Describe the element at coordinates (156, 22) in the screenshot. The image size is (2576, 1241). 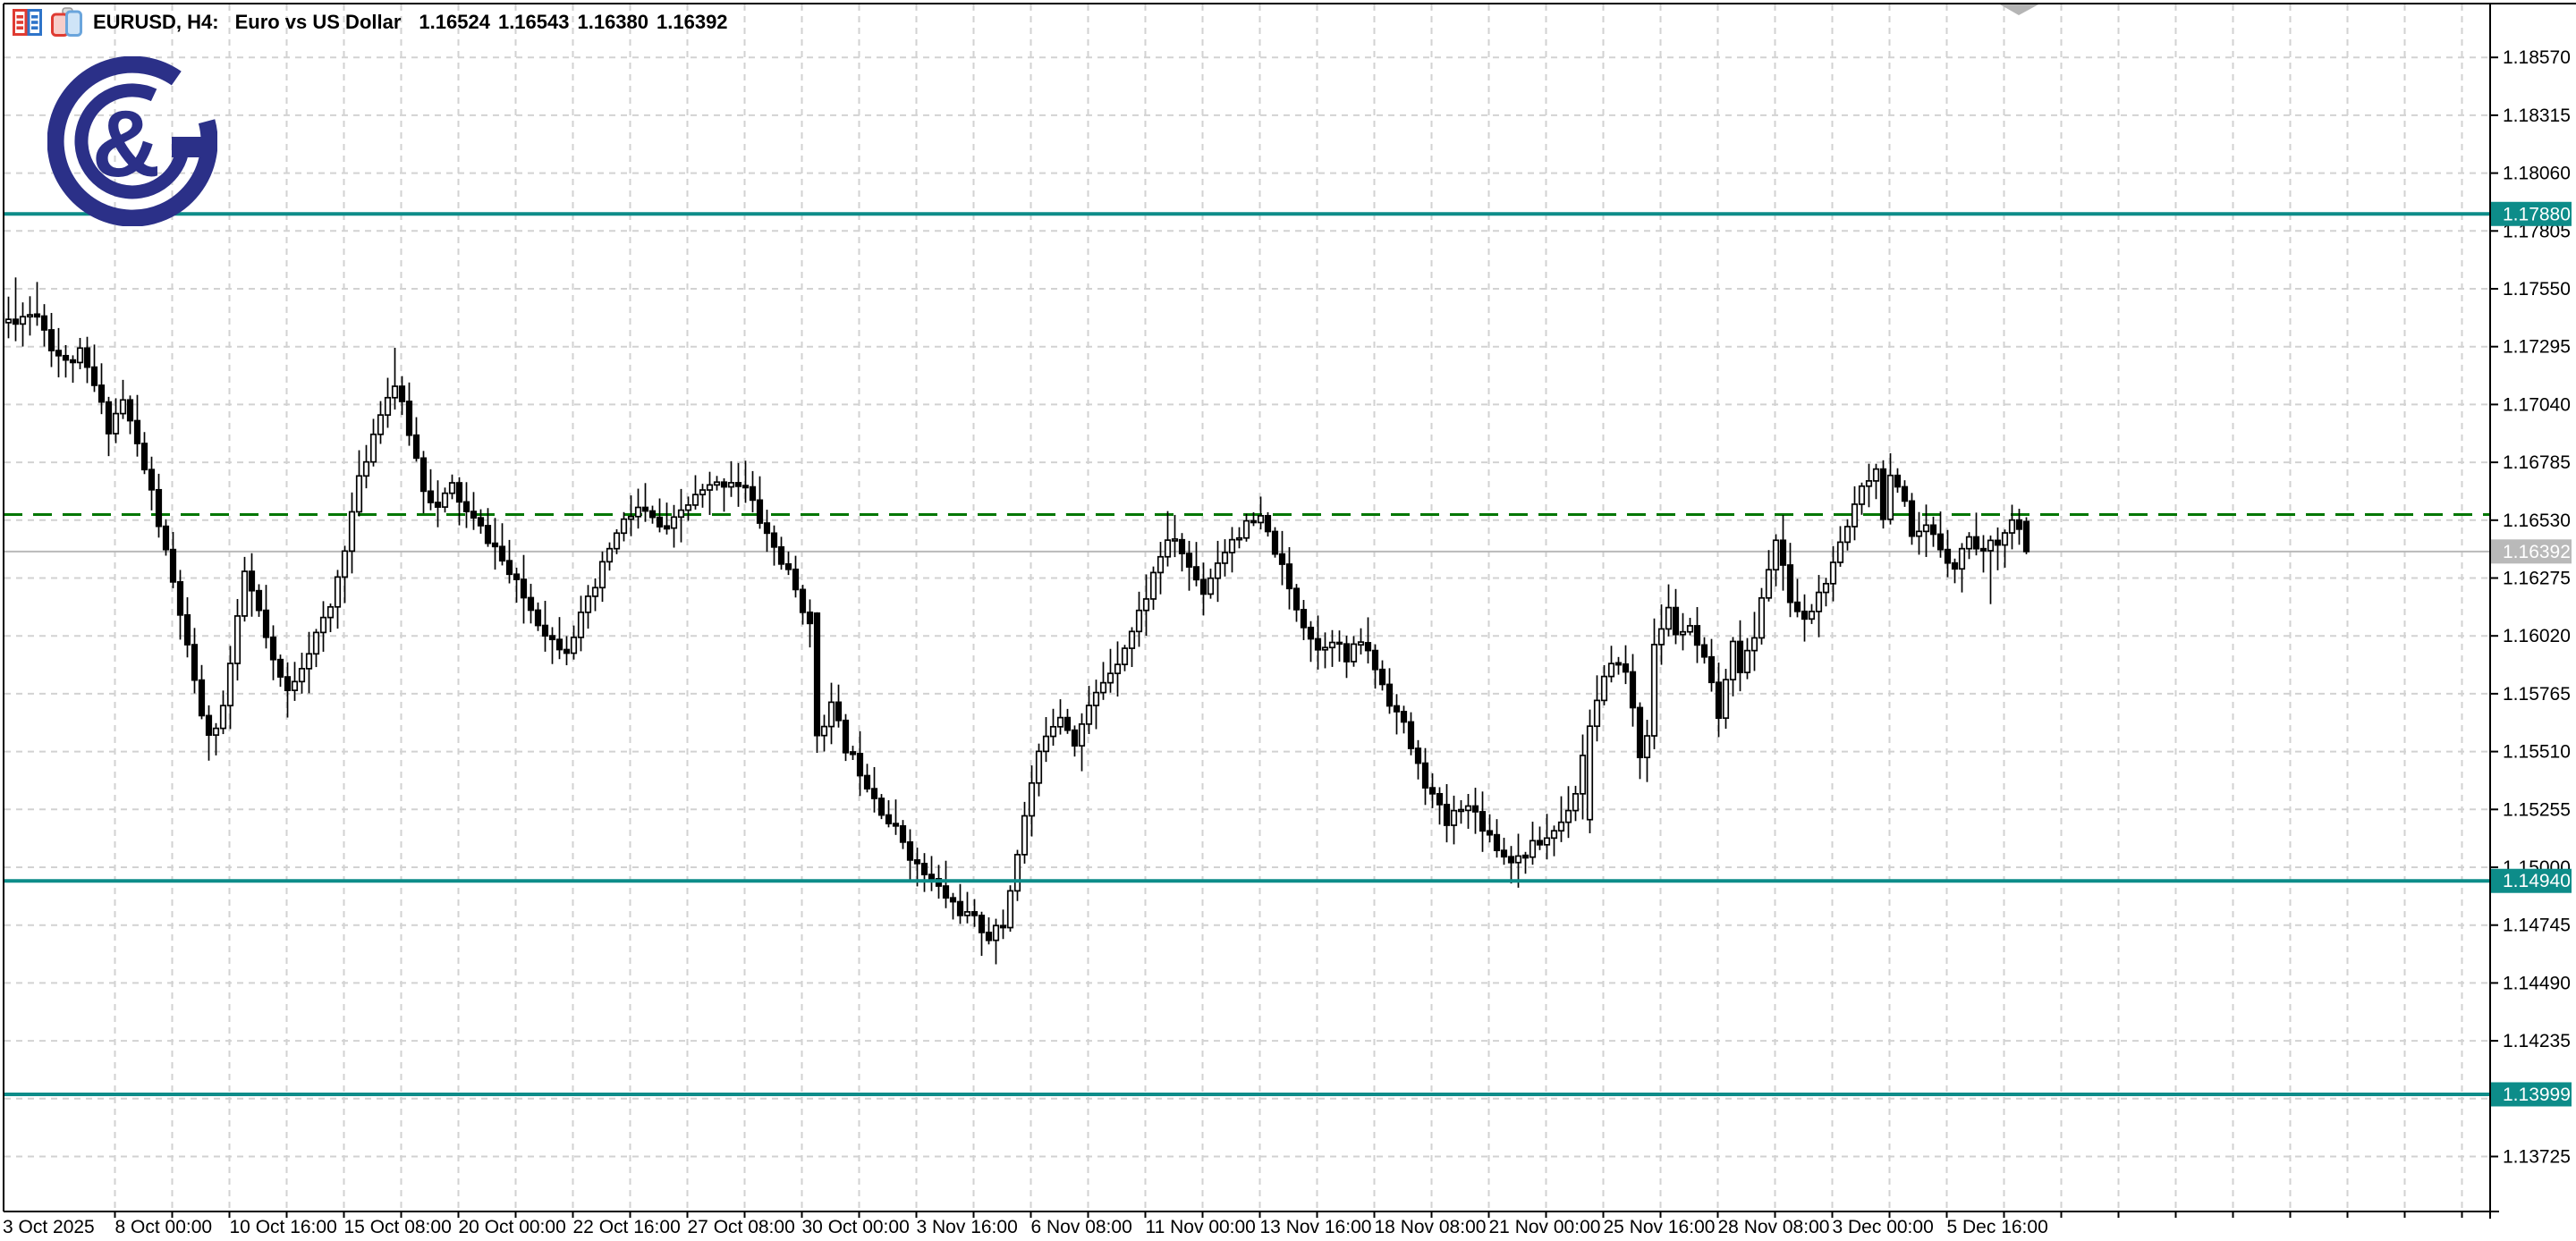
I see `symbol-period: EURUSD, H4:` at that location.